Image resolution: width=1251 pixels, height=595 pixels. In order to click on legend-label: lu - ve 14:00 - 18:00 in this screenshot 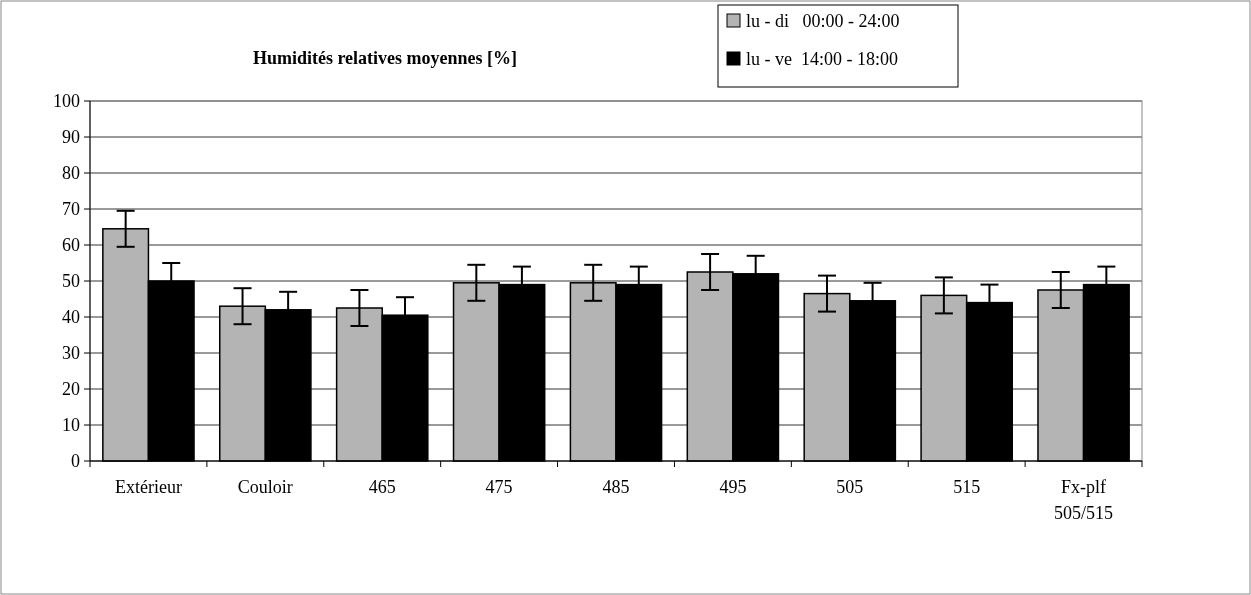, I will do `click(822, 59)`.